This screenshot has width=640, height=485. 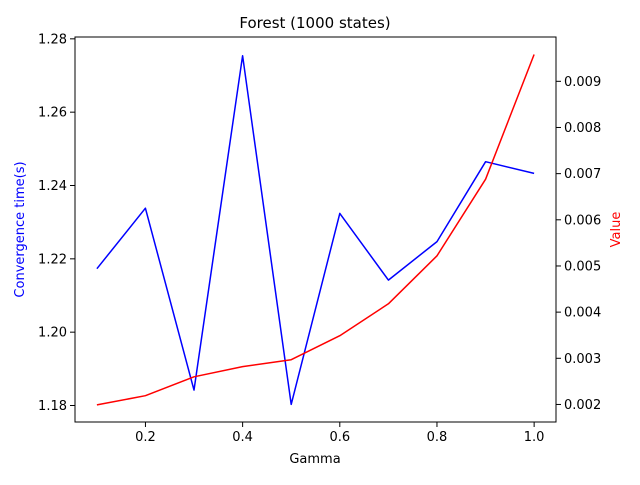 What do you see at coordinates (52, 186) in the screenshot?
I see `left-y-tick-label: 1.24` at bounding box center [52, 186].